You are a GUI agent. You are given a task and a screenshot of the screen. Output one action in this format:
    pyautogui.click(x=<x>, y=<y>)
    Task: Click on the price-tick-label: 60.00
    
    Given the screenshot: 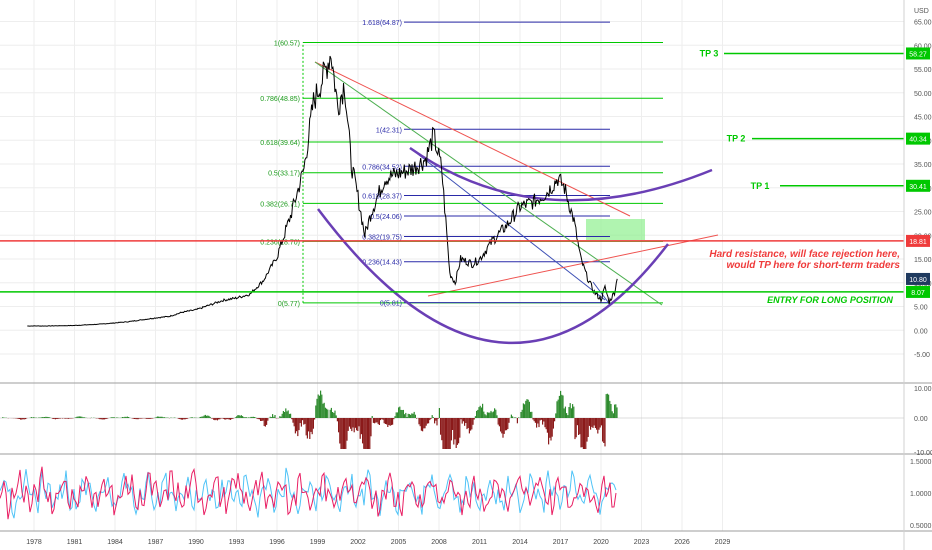 What is the action you would take?
    pyautogui.click(x=923, y=46)
    